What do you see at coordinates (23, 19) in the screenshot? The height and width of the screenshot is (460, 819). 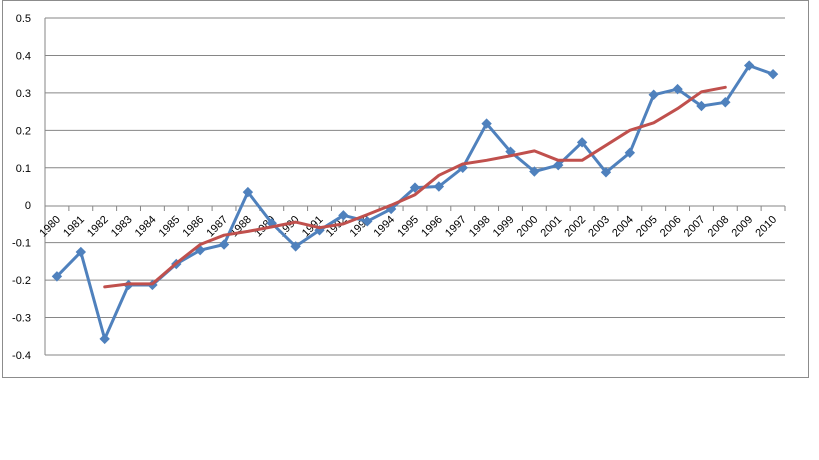 I see `y-tick-label: 0.5` at bounding box center [23, 19].